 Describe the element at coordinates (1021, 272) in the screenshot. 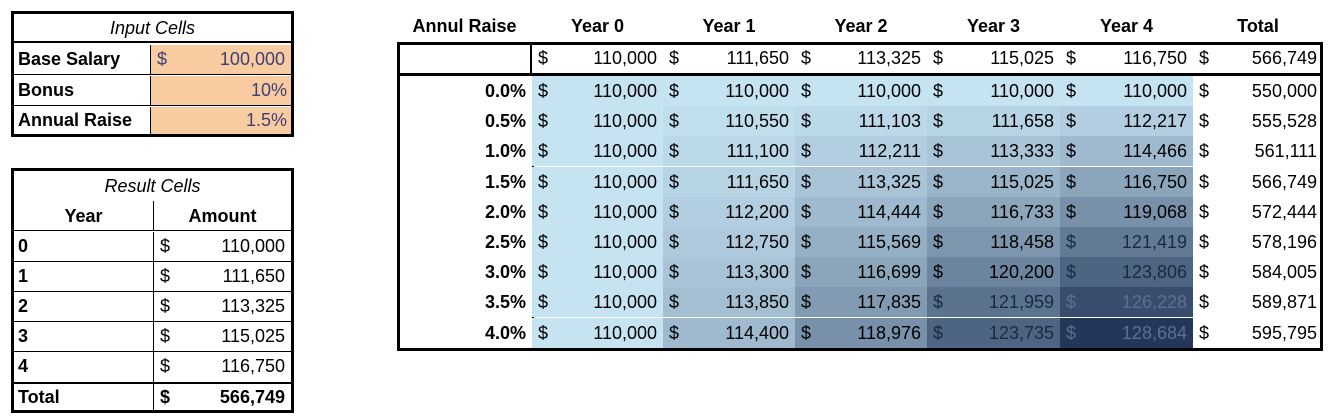

I see `cell-value: 120,200` at that location.